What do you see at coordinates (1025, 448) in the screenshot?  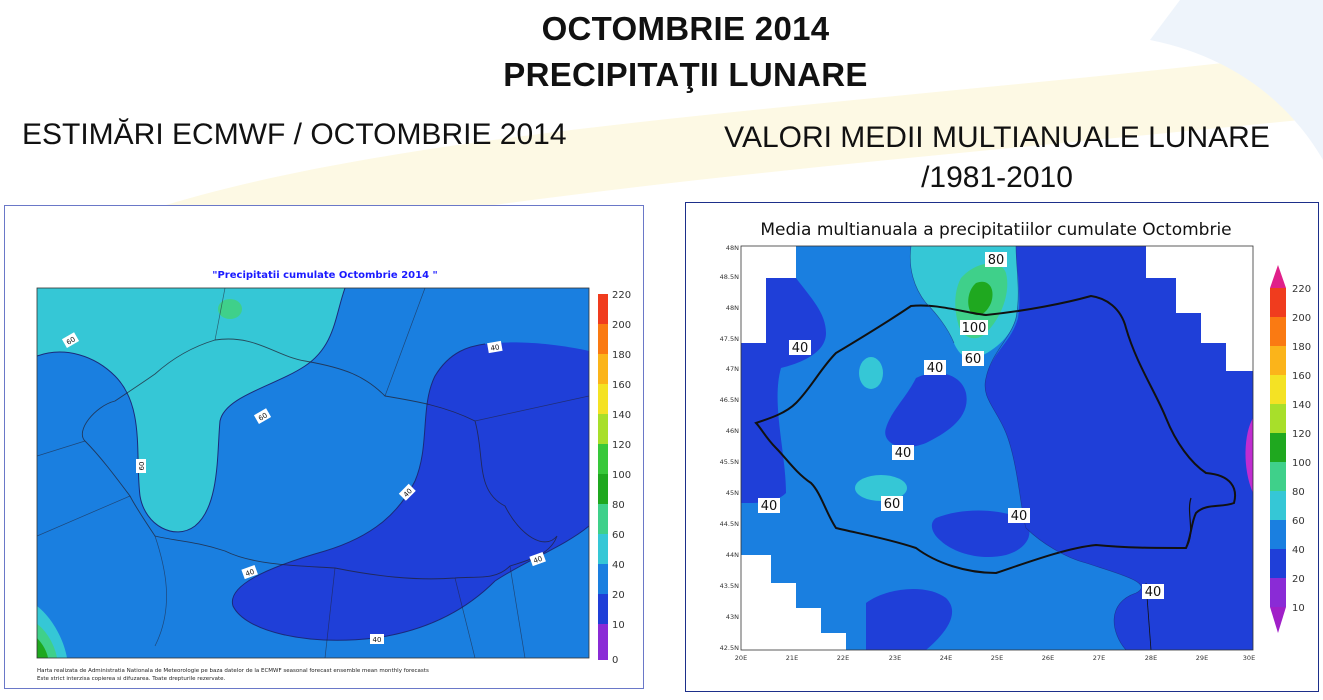 I see `right-contours` at bounding box center [1025, 448].